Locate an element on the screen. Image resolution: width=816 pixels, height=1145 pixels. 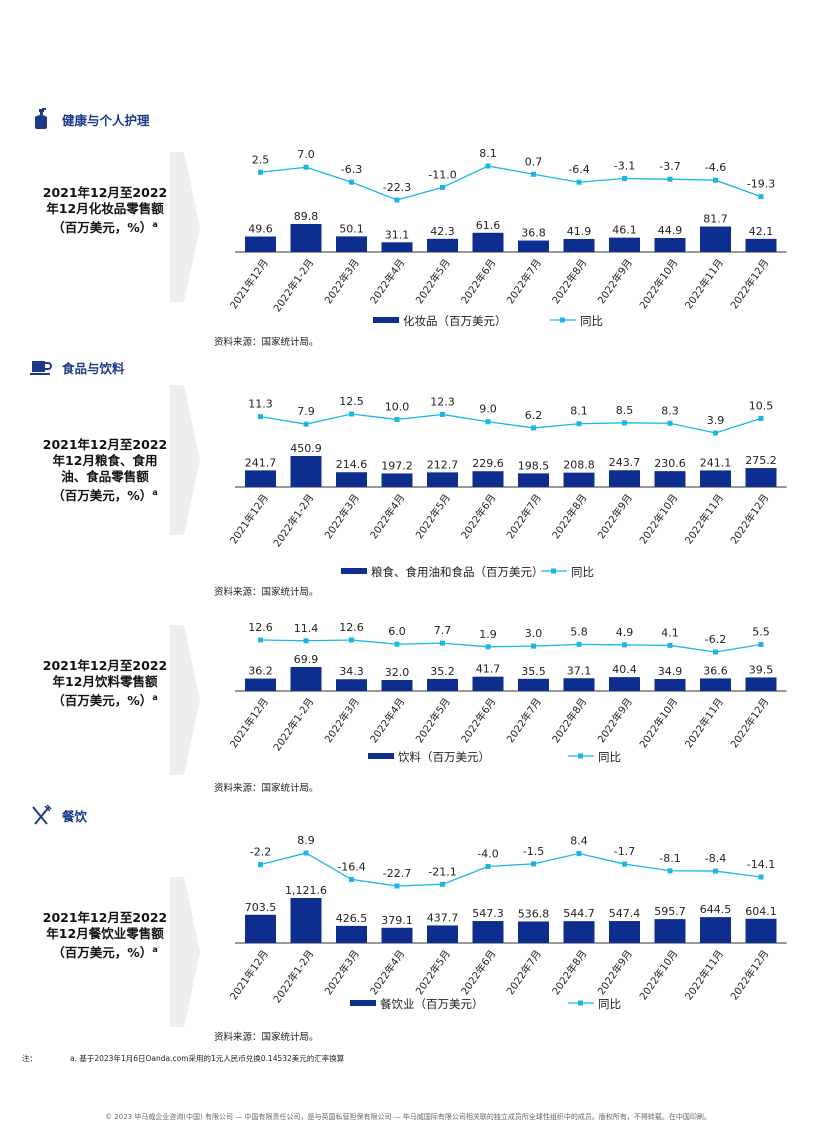
line-value-label: -11.0 is located at coordinates (442, 174).